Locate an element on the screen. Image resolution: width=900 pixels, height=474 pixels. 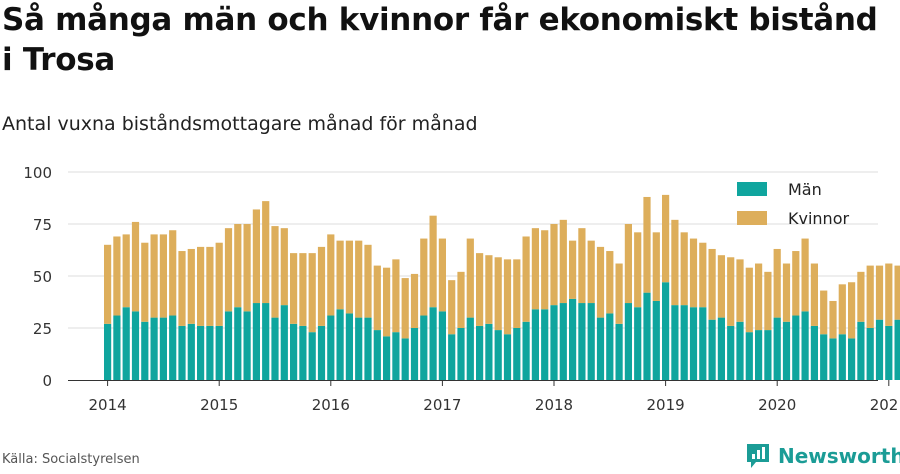
y-tick-label: 25 is located at coordinates (42, 329).